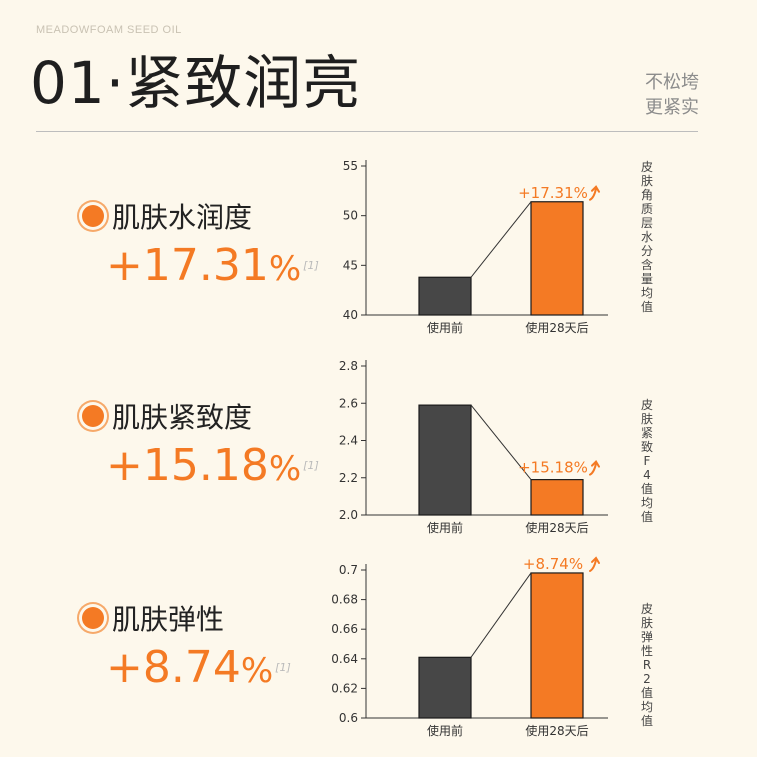  Describe the element at coordinates (646, 461) in the screenshot. I see `y-axis-label: 皮肤紧致F4值均值` at that location.